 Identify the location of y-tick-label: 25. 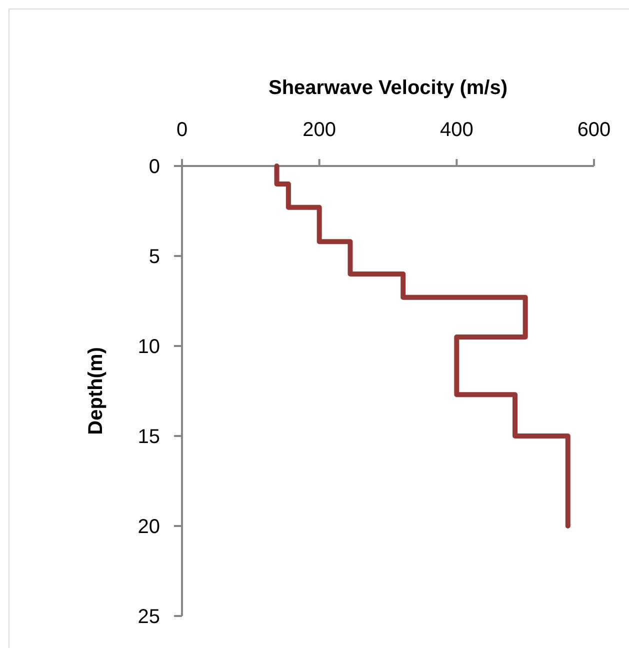
(149, 617).